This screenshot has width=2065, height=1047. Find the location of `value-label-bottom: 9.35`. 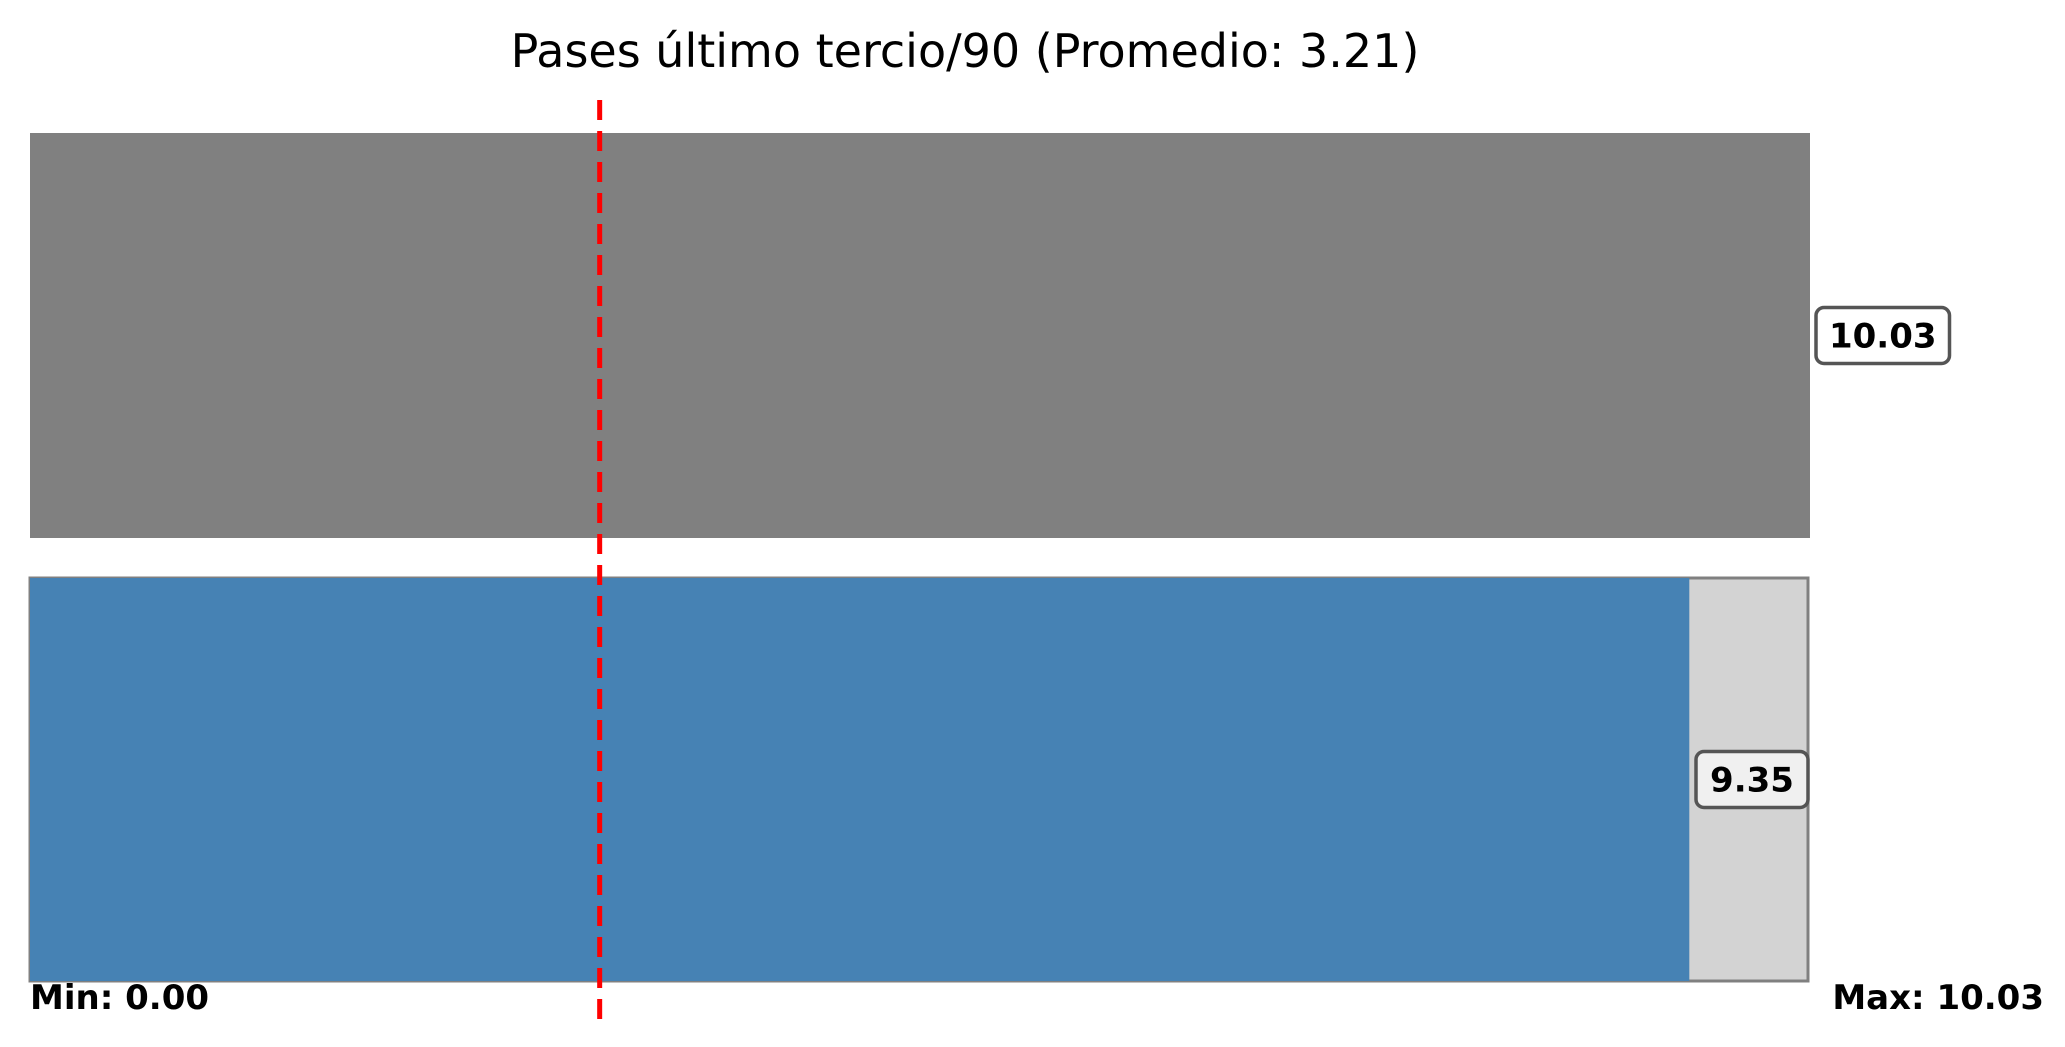

value-label-bottom: 9.35 is located at coordinates (1752, 781).